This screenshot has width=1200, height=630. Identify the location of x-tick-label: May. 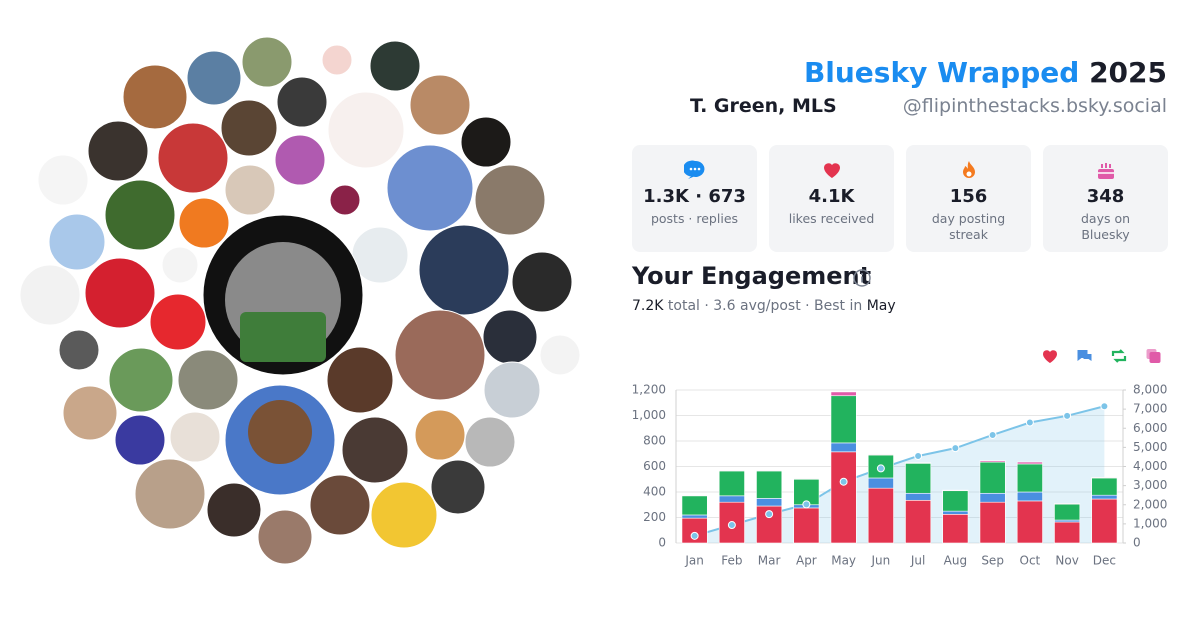
(843, 561).